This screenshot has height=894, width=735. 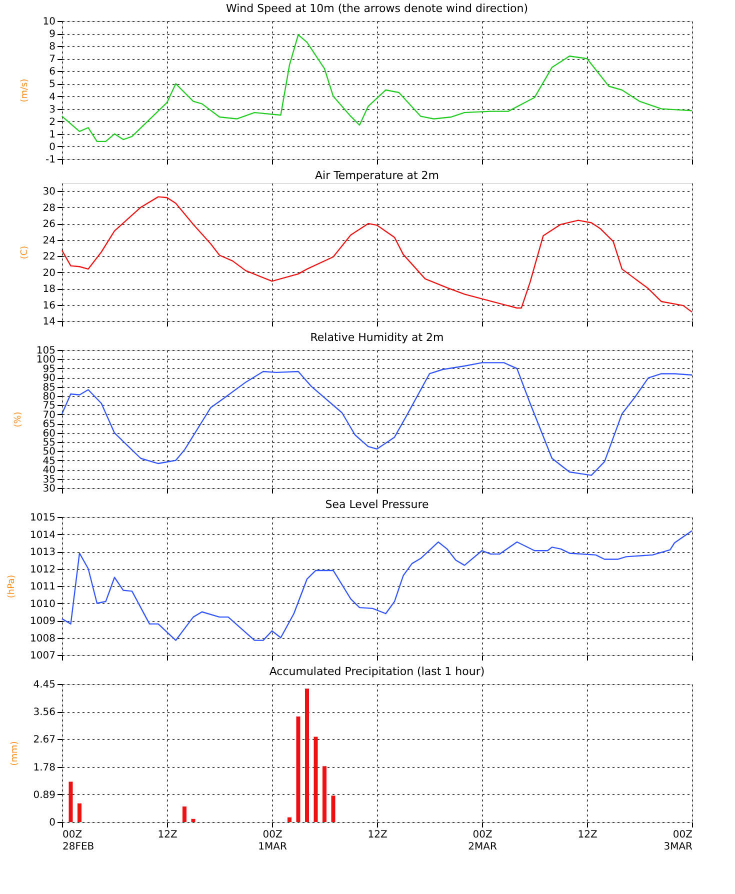 I want to click on y-tick-label: 95, so click(x=49, y=369).